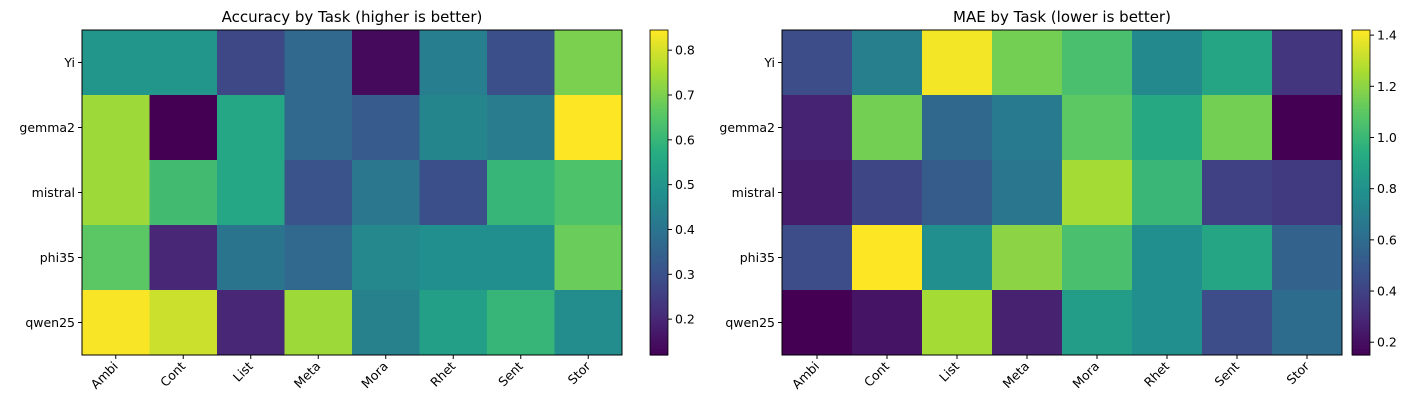 The height and width of the screenshot is (416, 1410). I want to click on x-tick-label: Meta, so click(1016, 375).